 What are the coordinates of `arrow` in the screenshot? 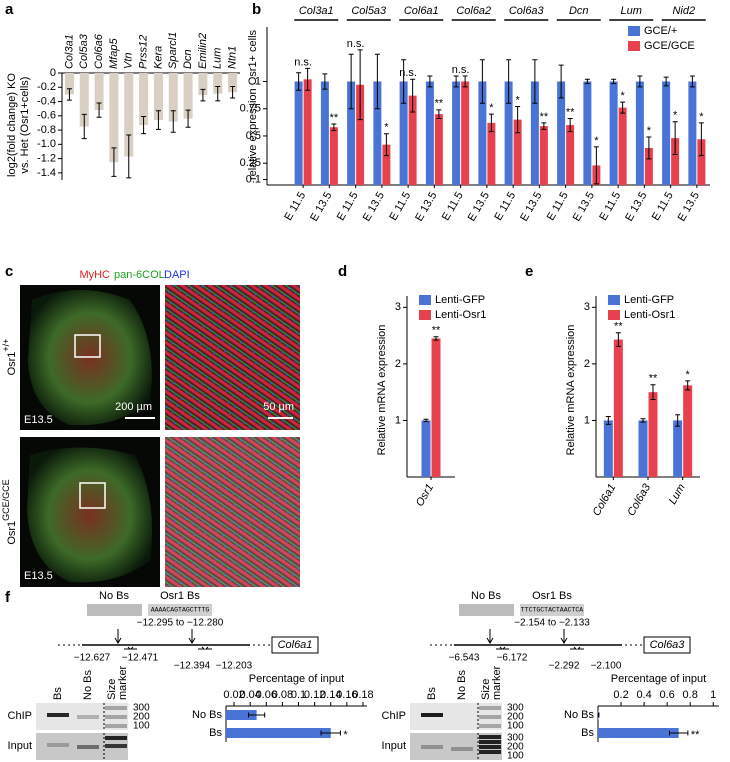 It's located at (490, 636).